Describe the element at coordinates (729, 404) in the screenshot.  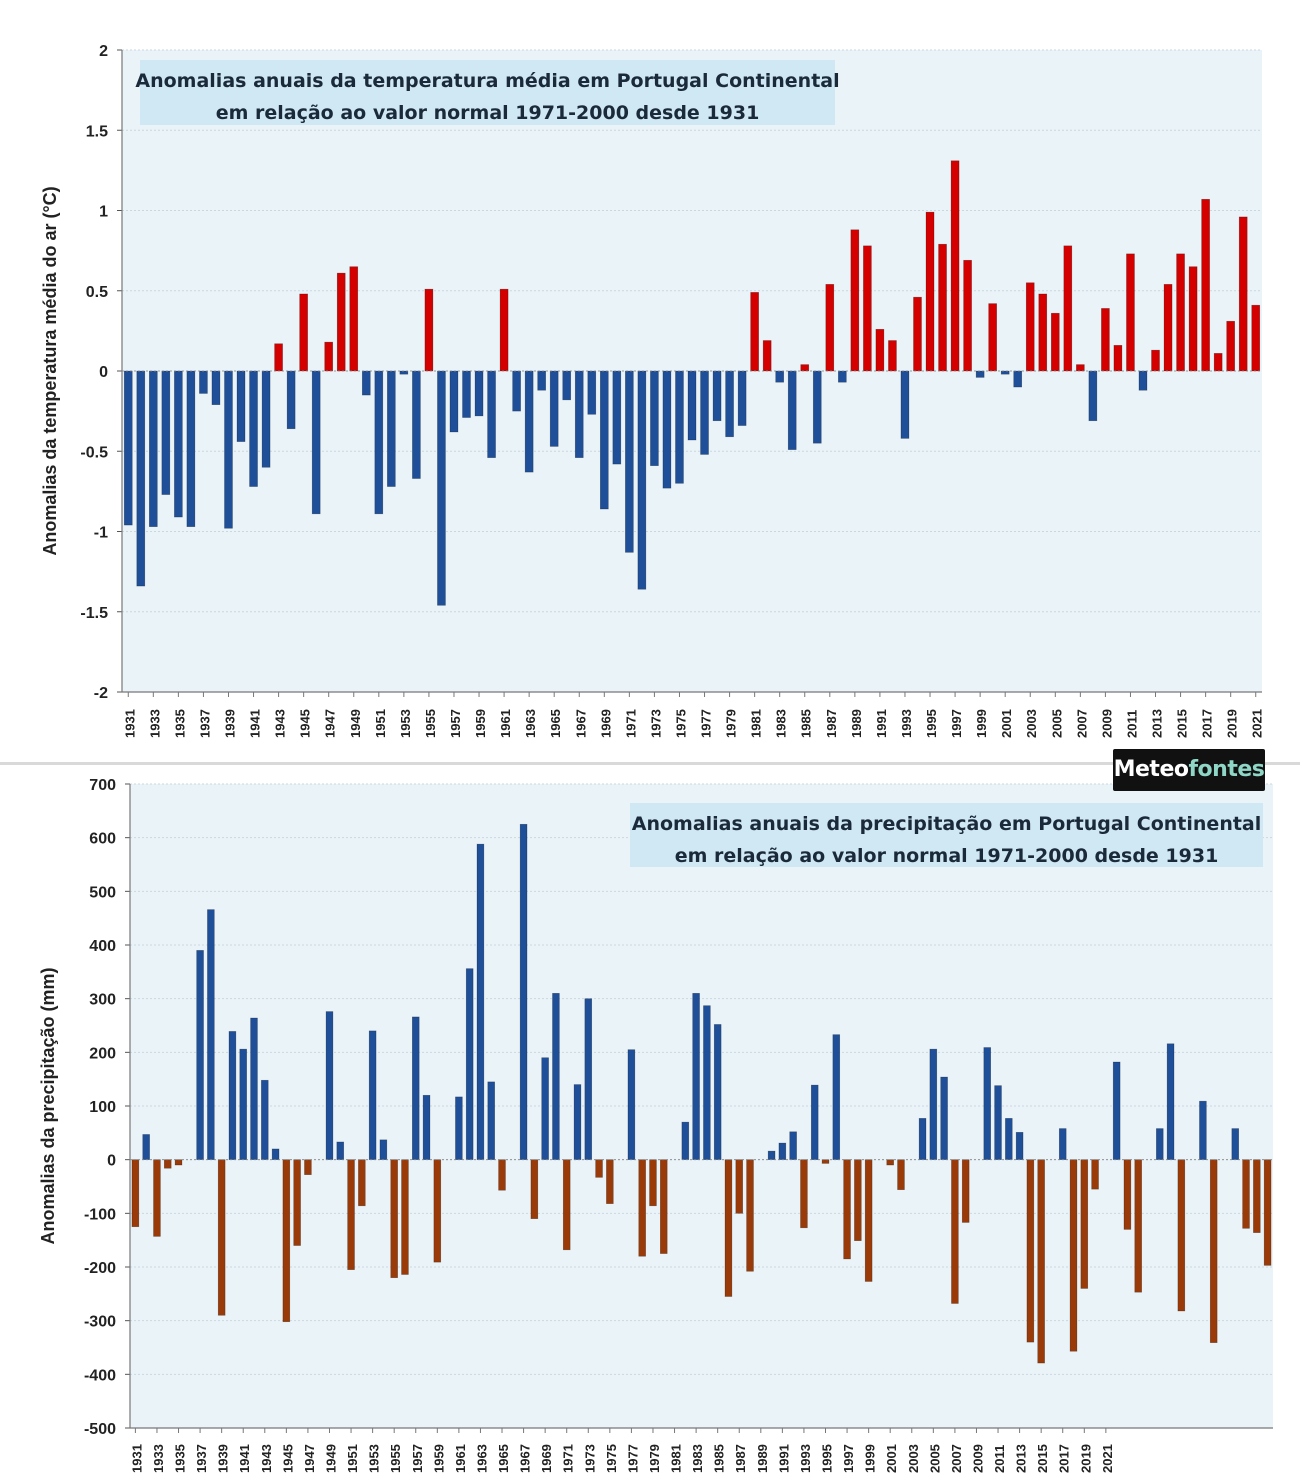
I see `temp-bar-1979` at that location.